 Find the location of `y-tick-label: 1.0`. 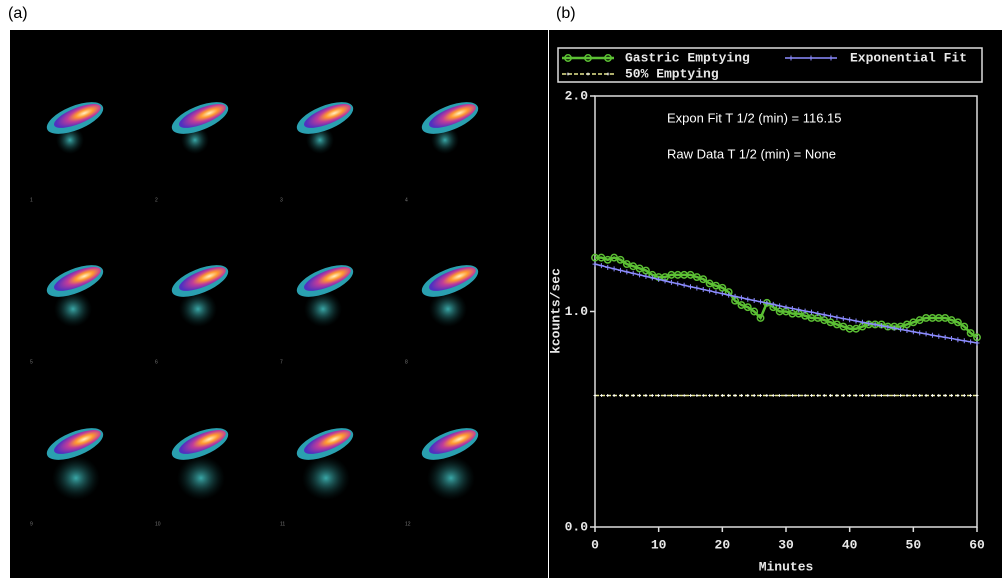

y-tick-label: 1.0 is located at coordinates (577, 311).